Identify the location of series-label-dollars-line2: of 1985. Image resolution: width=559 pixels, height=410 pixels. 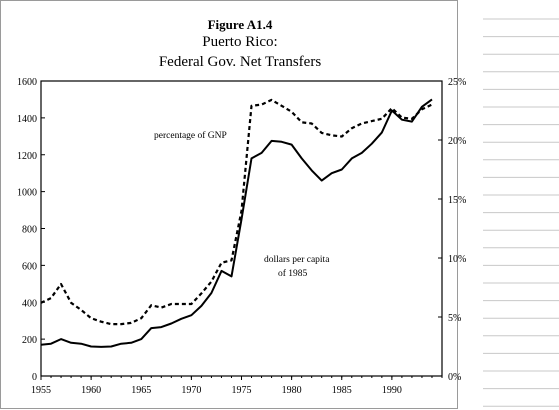
(293, 273).